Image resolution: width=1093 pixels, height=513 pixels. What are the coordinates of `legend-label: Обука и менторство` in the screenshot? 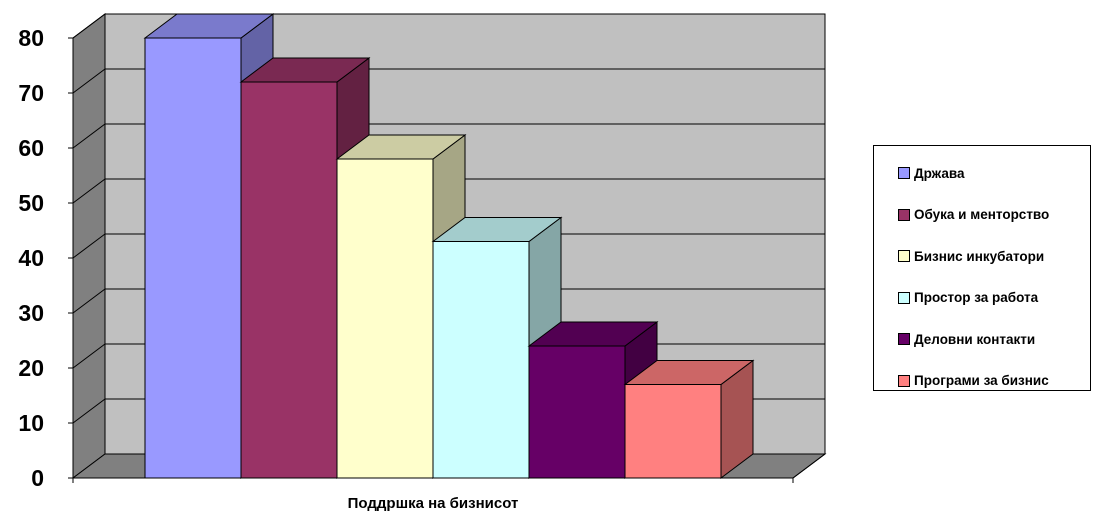 It's located at (982, 214).